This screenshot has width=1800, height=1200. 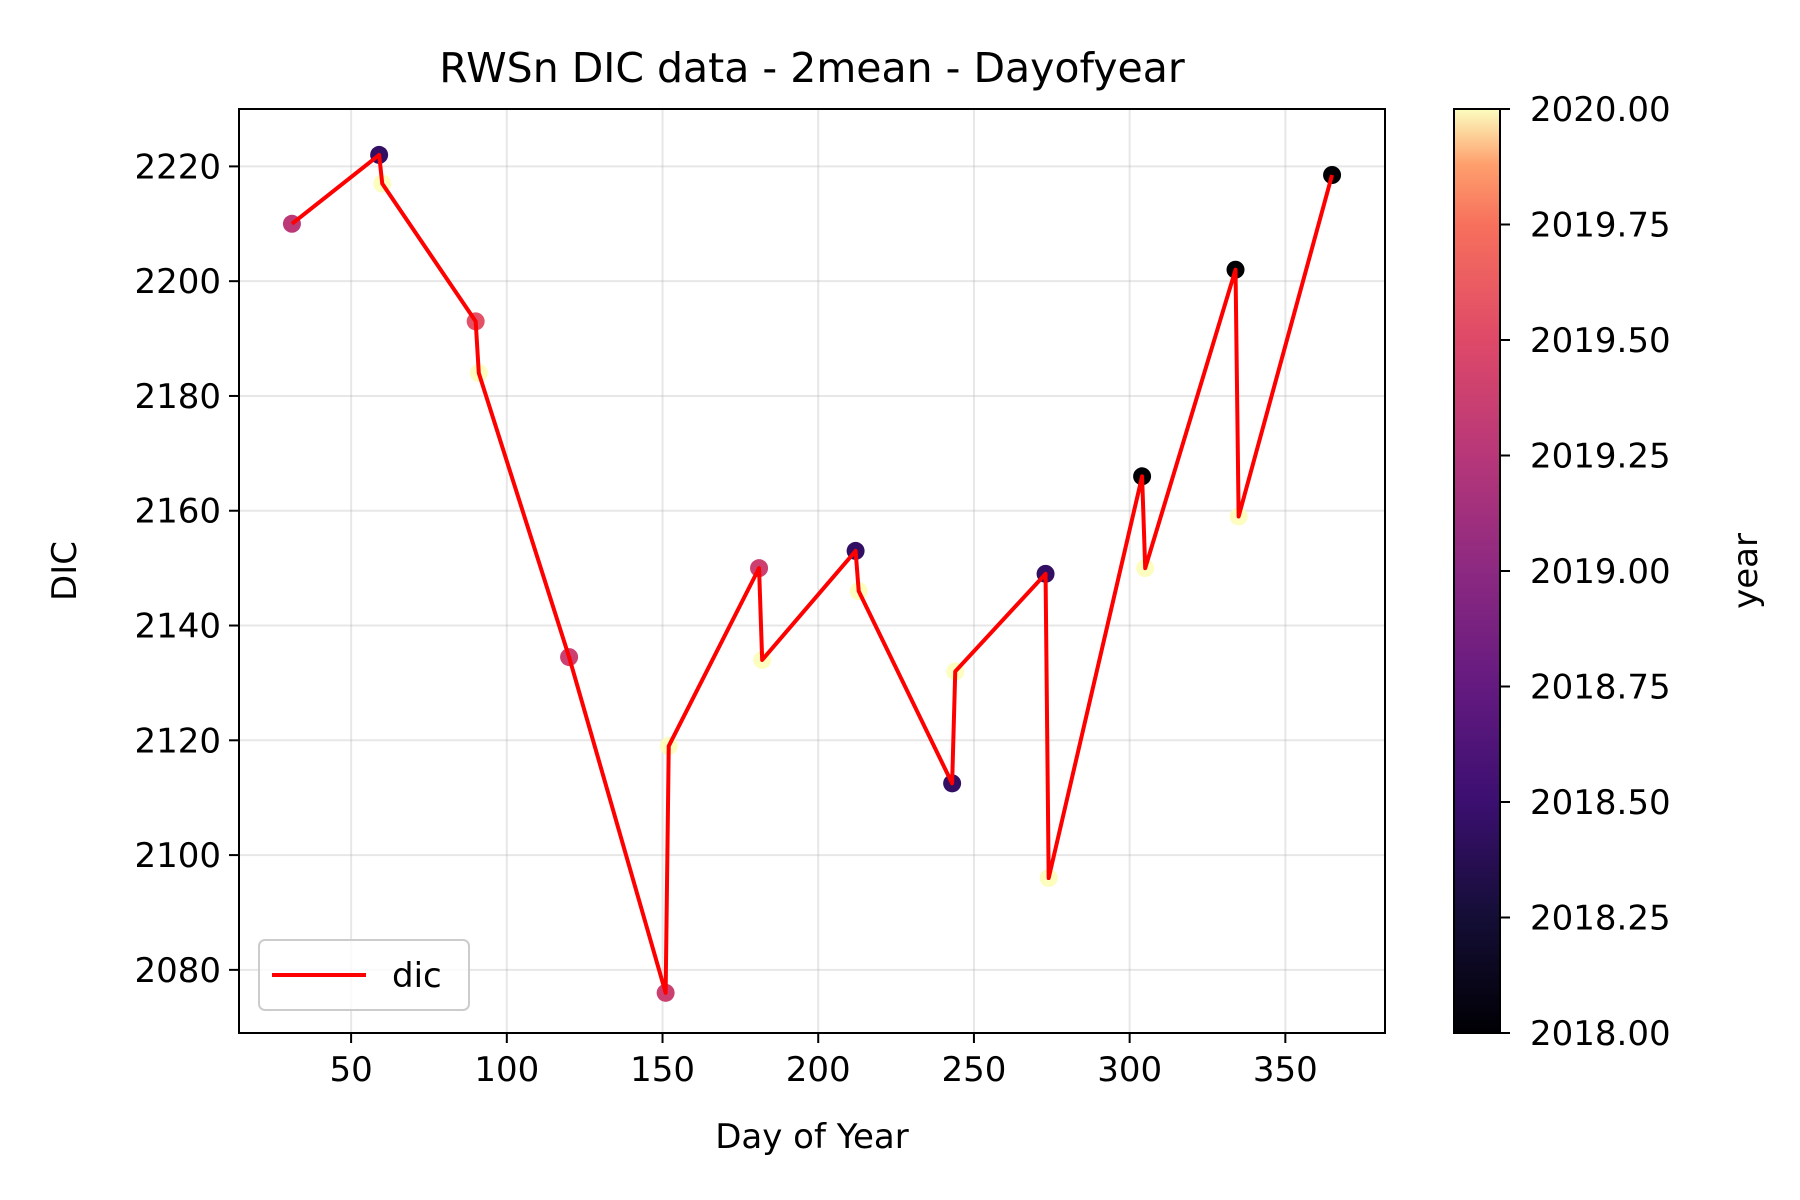 I want to click on colorbar-tick-label: 2018.00, so click(x=1600, y=1034).